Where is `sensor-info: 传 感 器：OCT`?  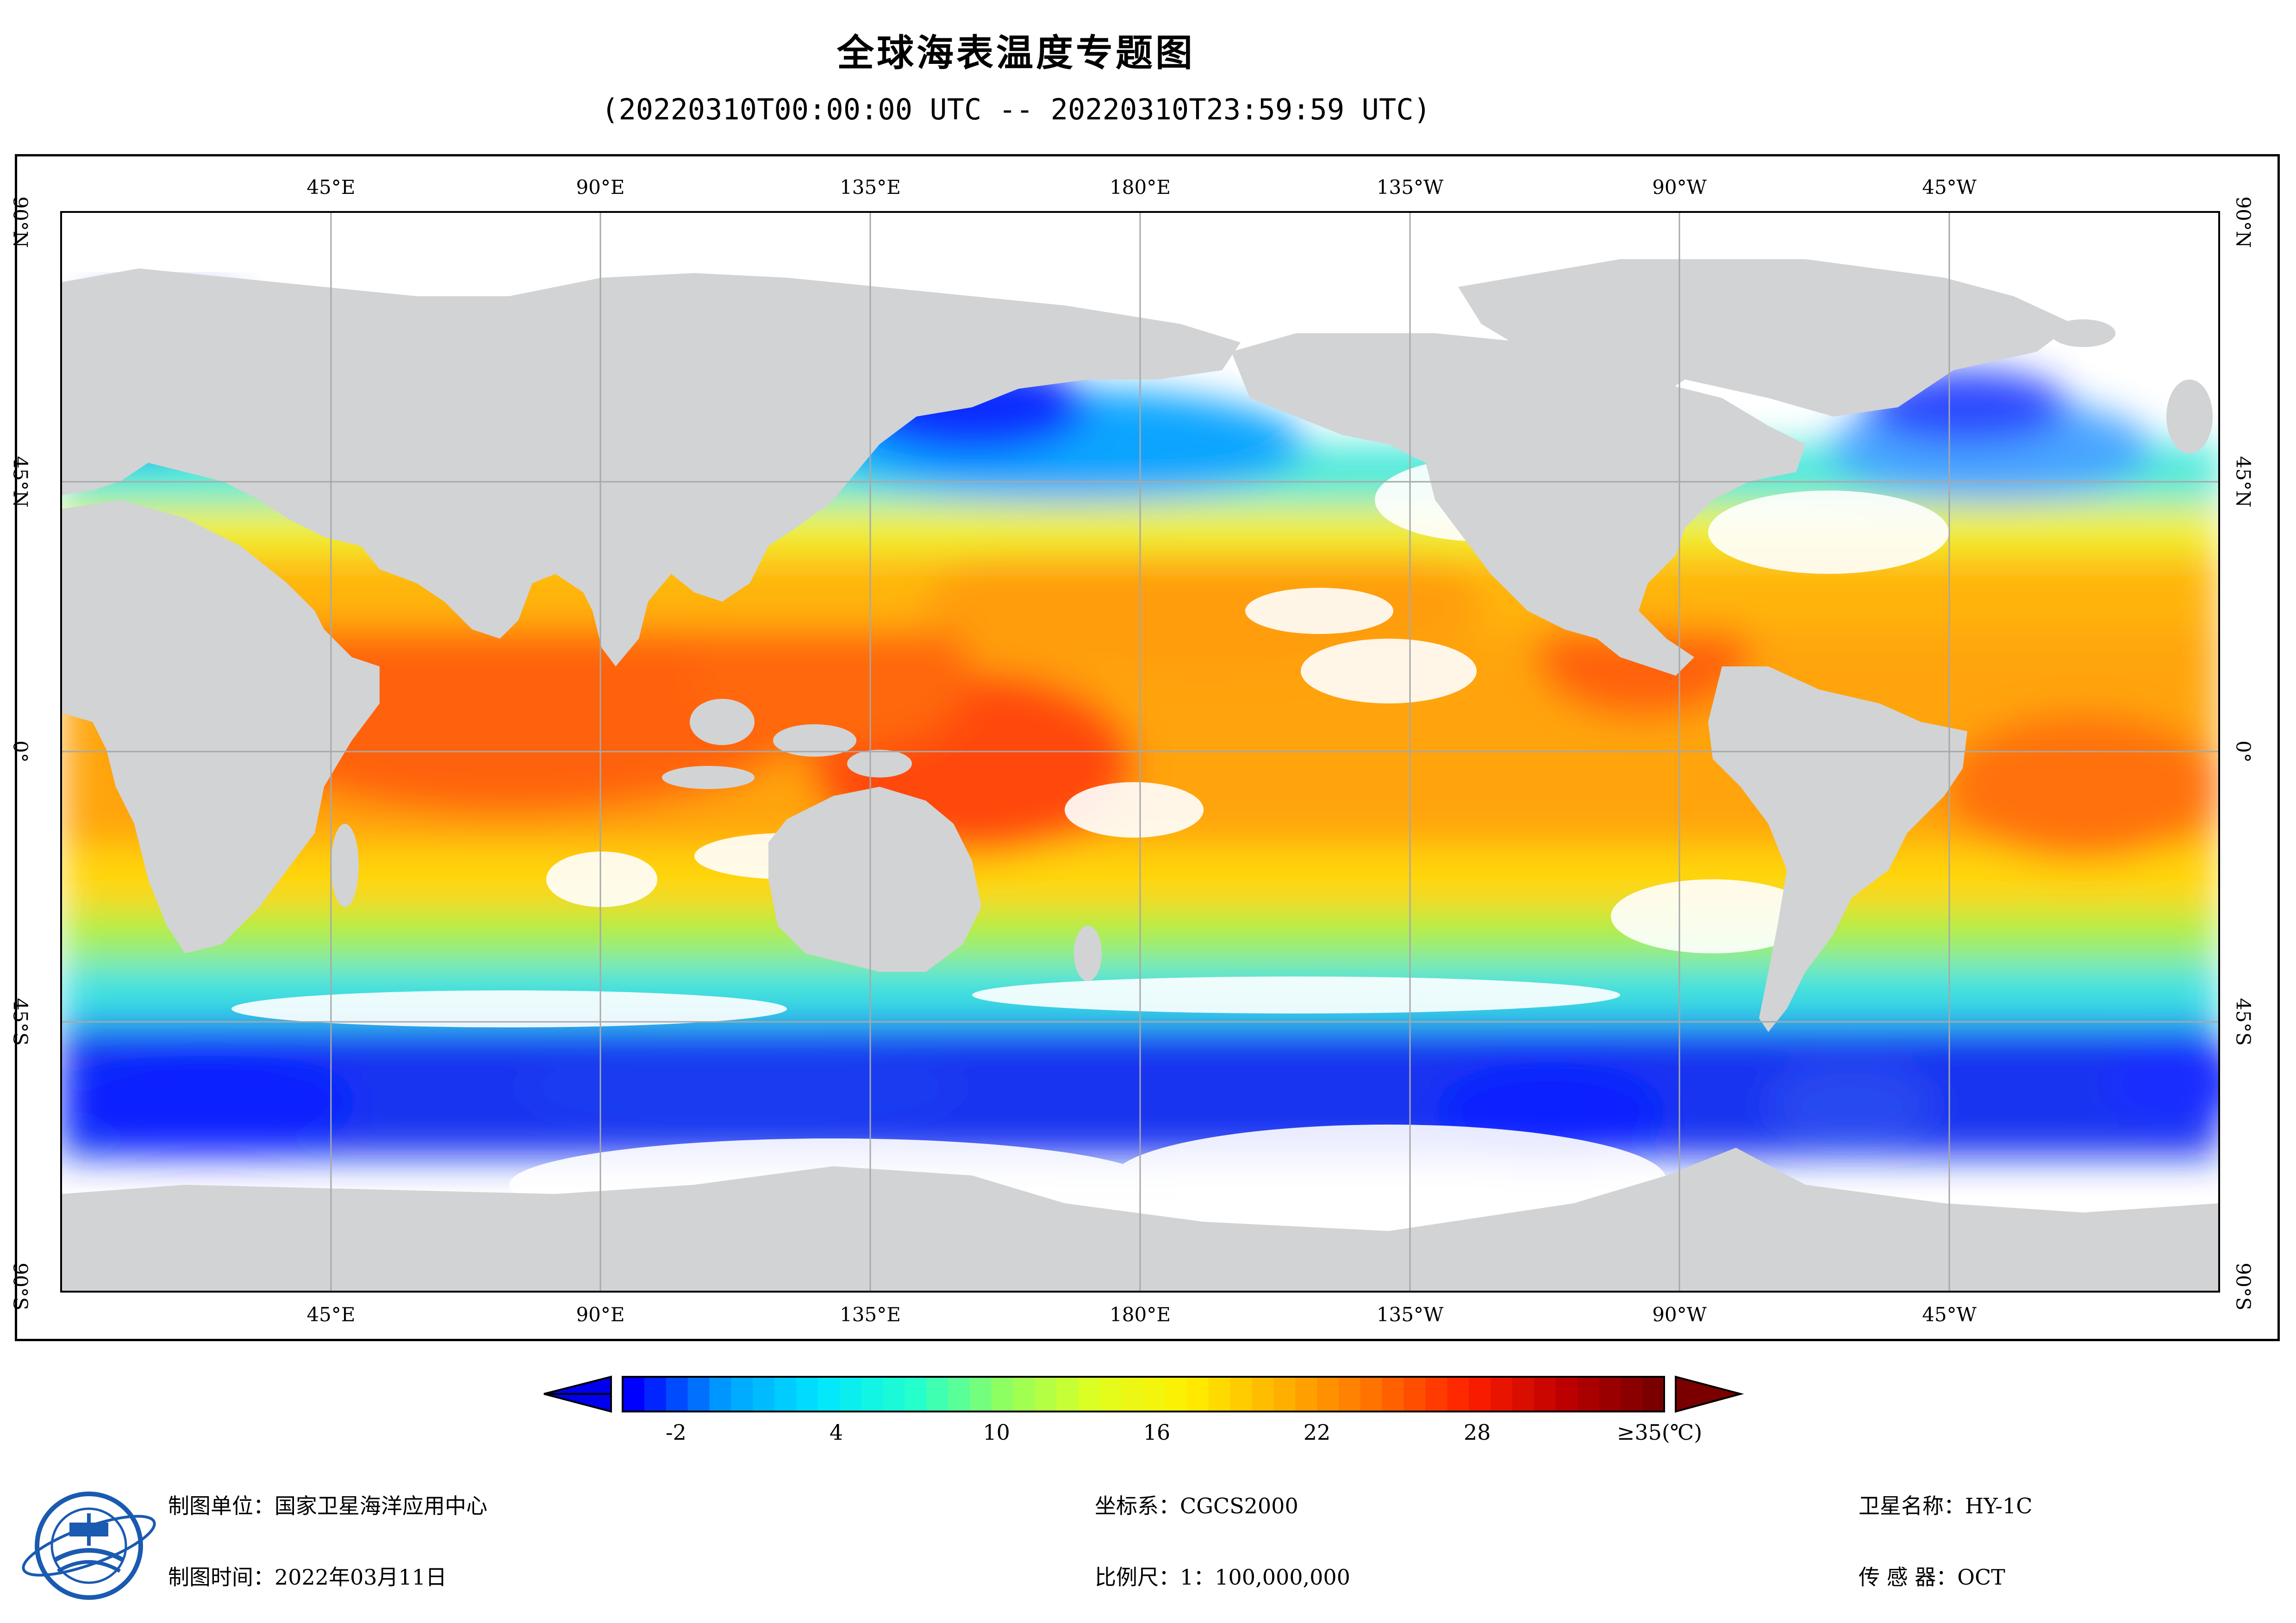 sensor-info: 传 感 器：OCT is located at coordinates (1932, 1576).